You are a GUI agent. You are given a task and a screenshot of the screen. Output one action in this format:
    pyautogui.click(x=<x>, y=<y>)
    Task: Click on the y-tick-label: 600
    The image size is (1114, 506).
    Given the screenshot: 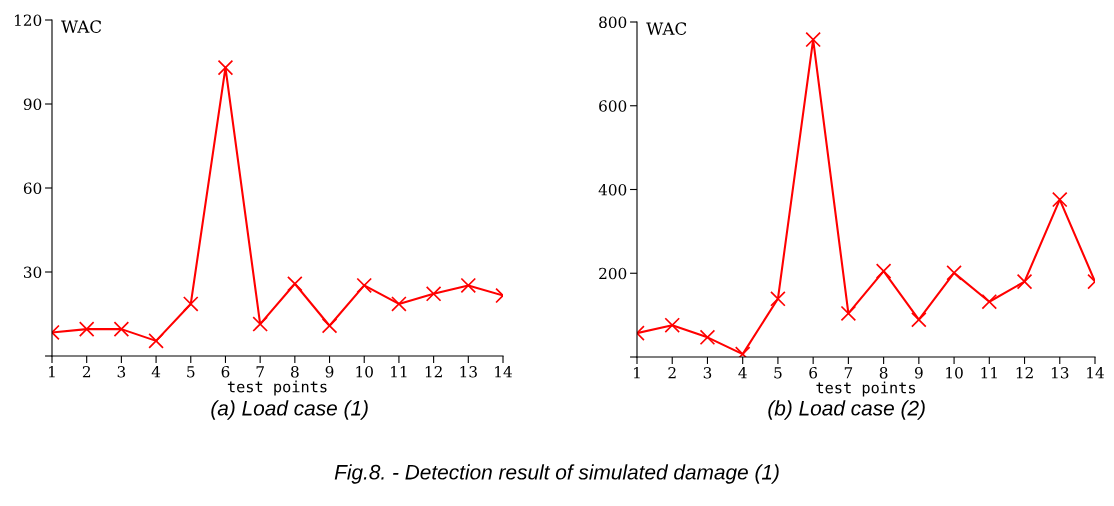 What is the action you would take?
    pyautogui.click(x=613, y=106)
    